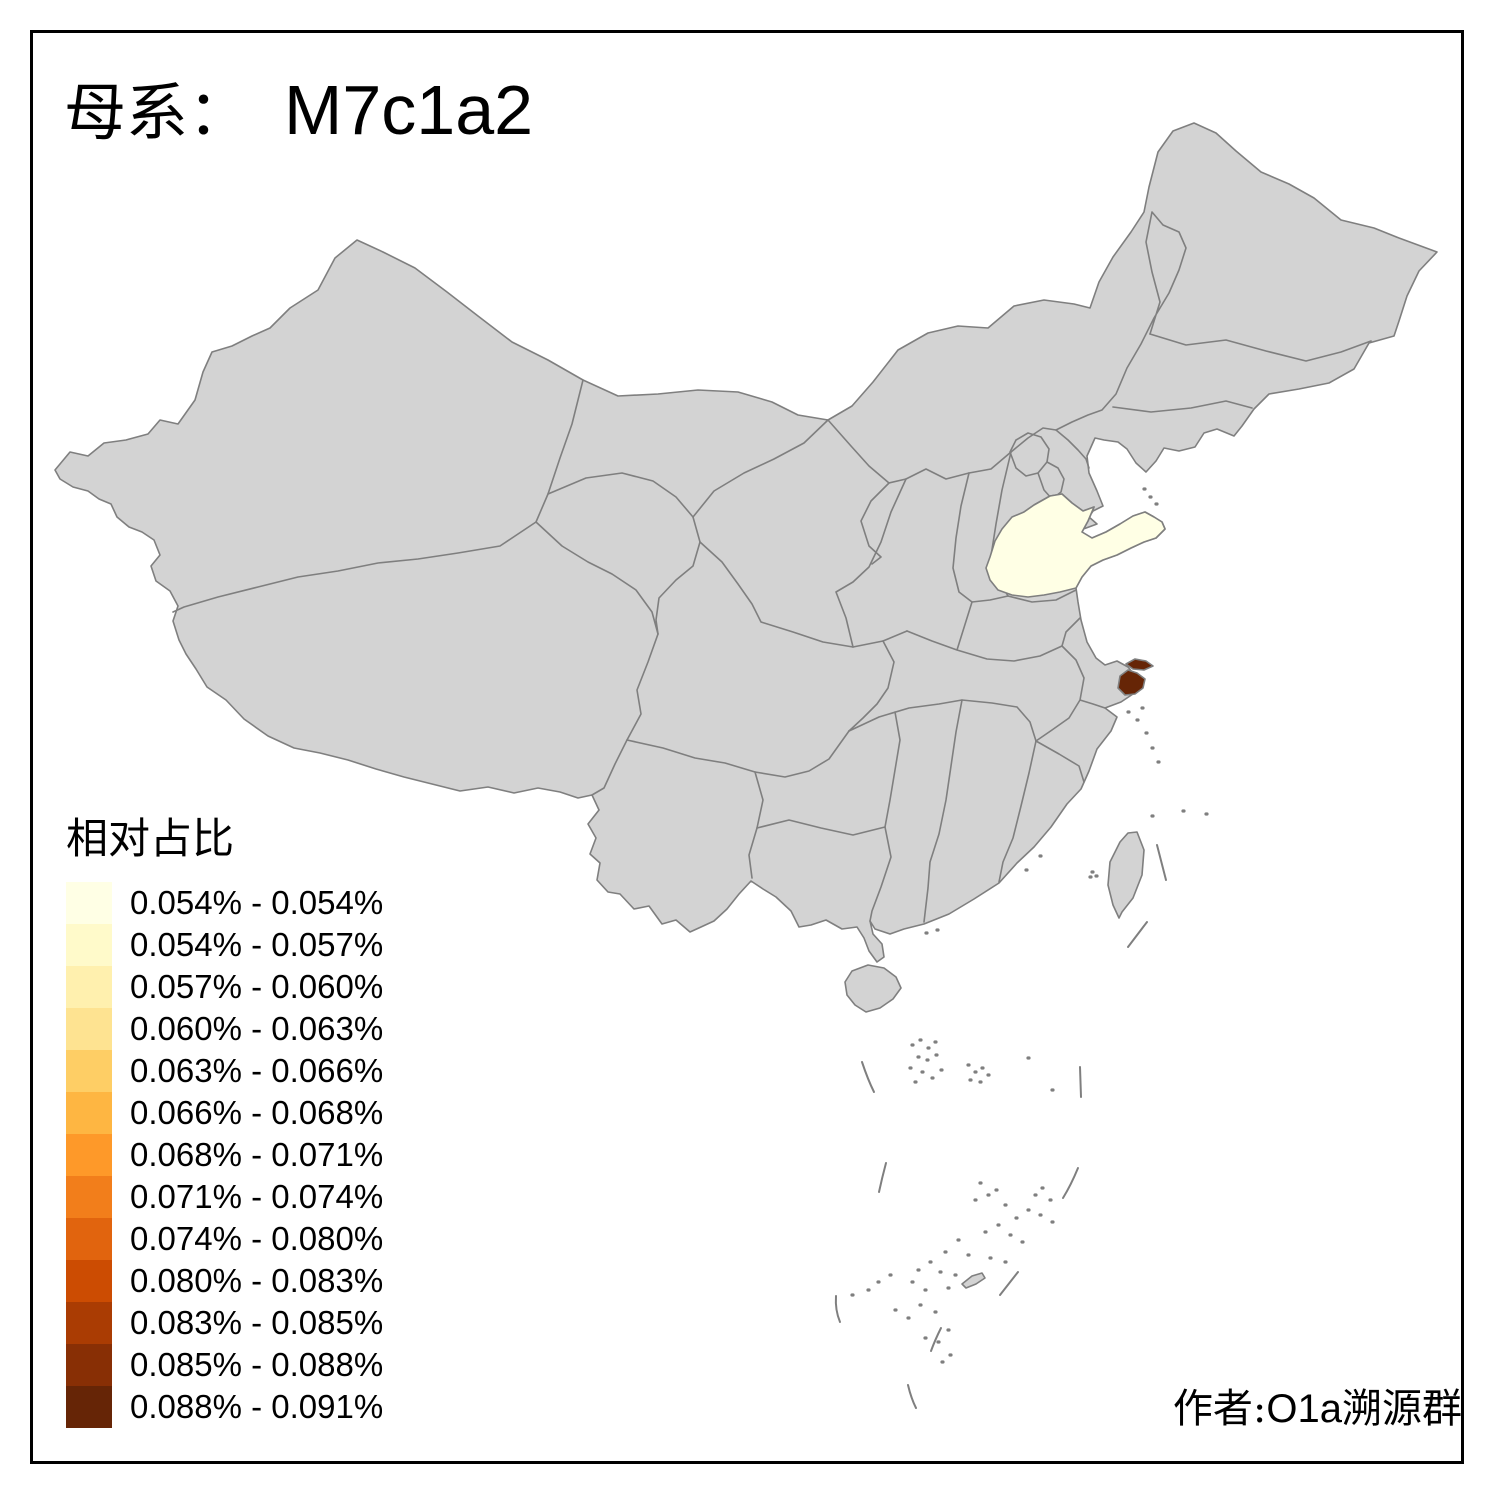  I want to click on legend-row: 0.063% - 0.066%, so click(224, 1071).